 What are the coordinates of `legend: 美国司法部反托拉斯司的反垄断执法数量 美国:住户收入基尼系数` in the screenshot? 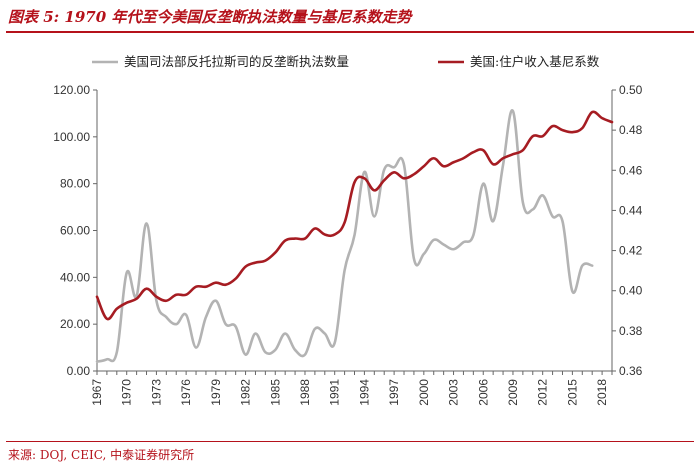 It's located at (346, 61).